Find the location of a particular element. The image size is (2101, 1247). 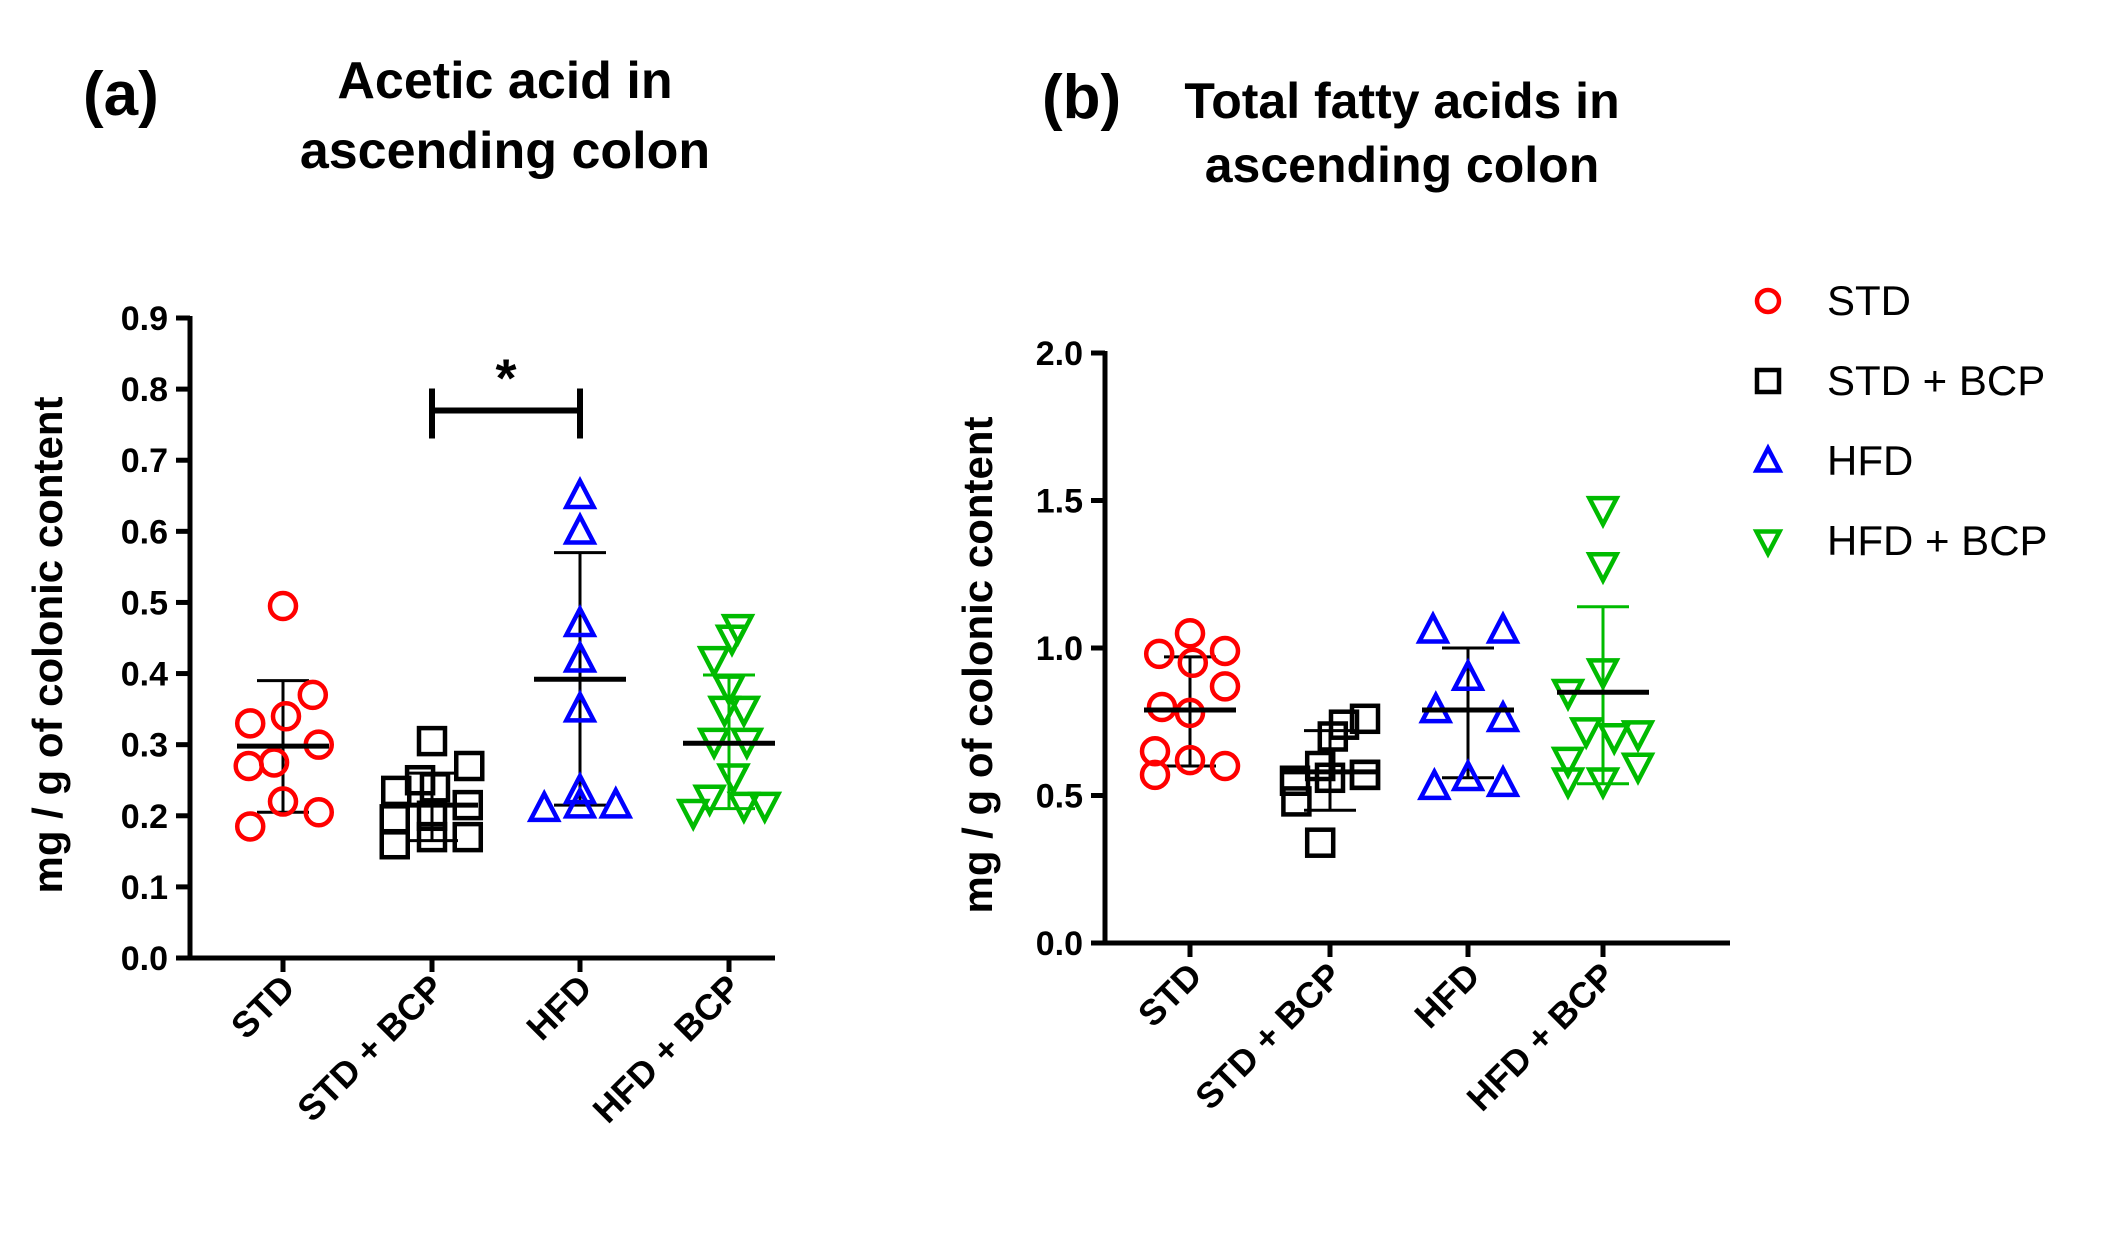

panel-b-ylabel: mg / g of colonic content is located at coordinates (977, 665).